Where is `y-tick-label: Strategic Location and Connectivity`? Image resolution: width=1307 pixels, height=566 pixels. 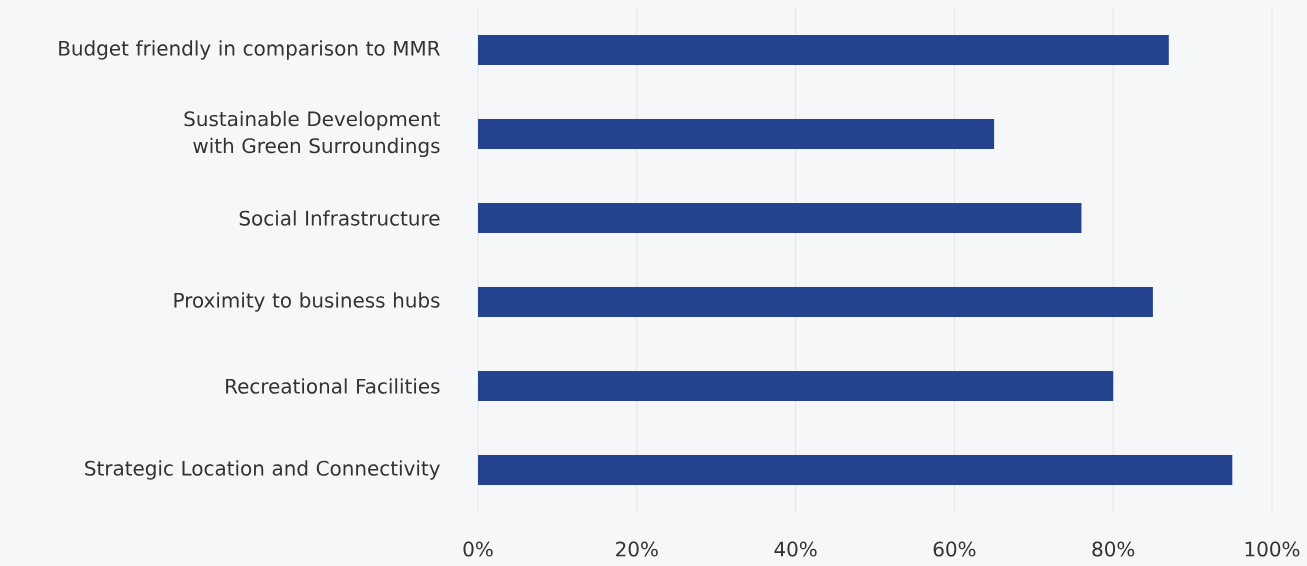
y-tick-label: Strategic Location and Connectivity is located at coordinates (262, 470).